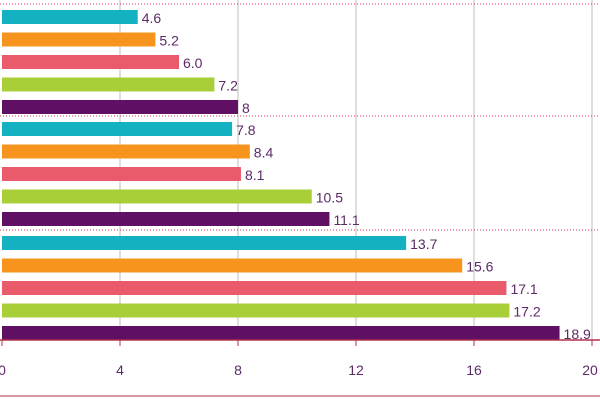 This screenshot has width=600, height=400. What do you see at coordinates (423, 244) in the screenshot?
I see `value-label-g3-1: 13.7` at bounding box center [423, 244].